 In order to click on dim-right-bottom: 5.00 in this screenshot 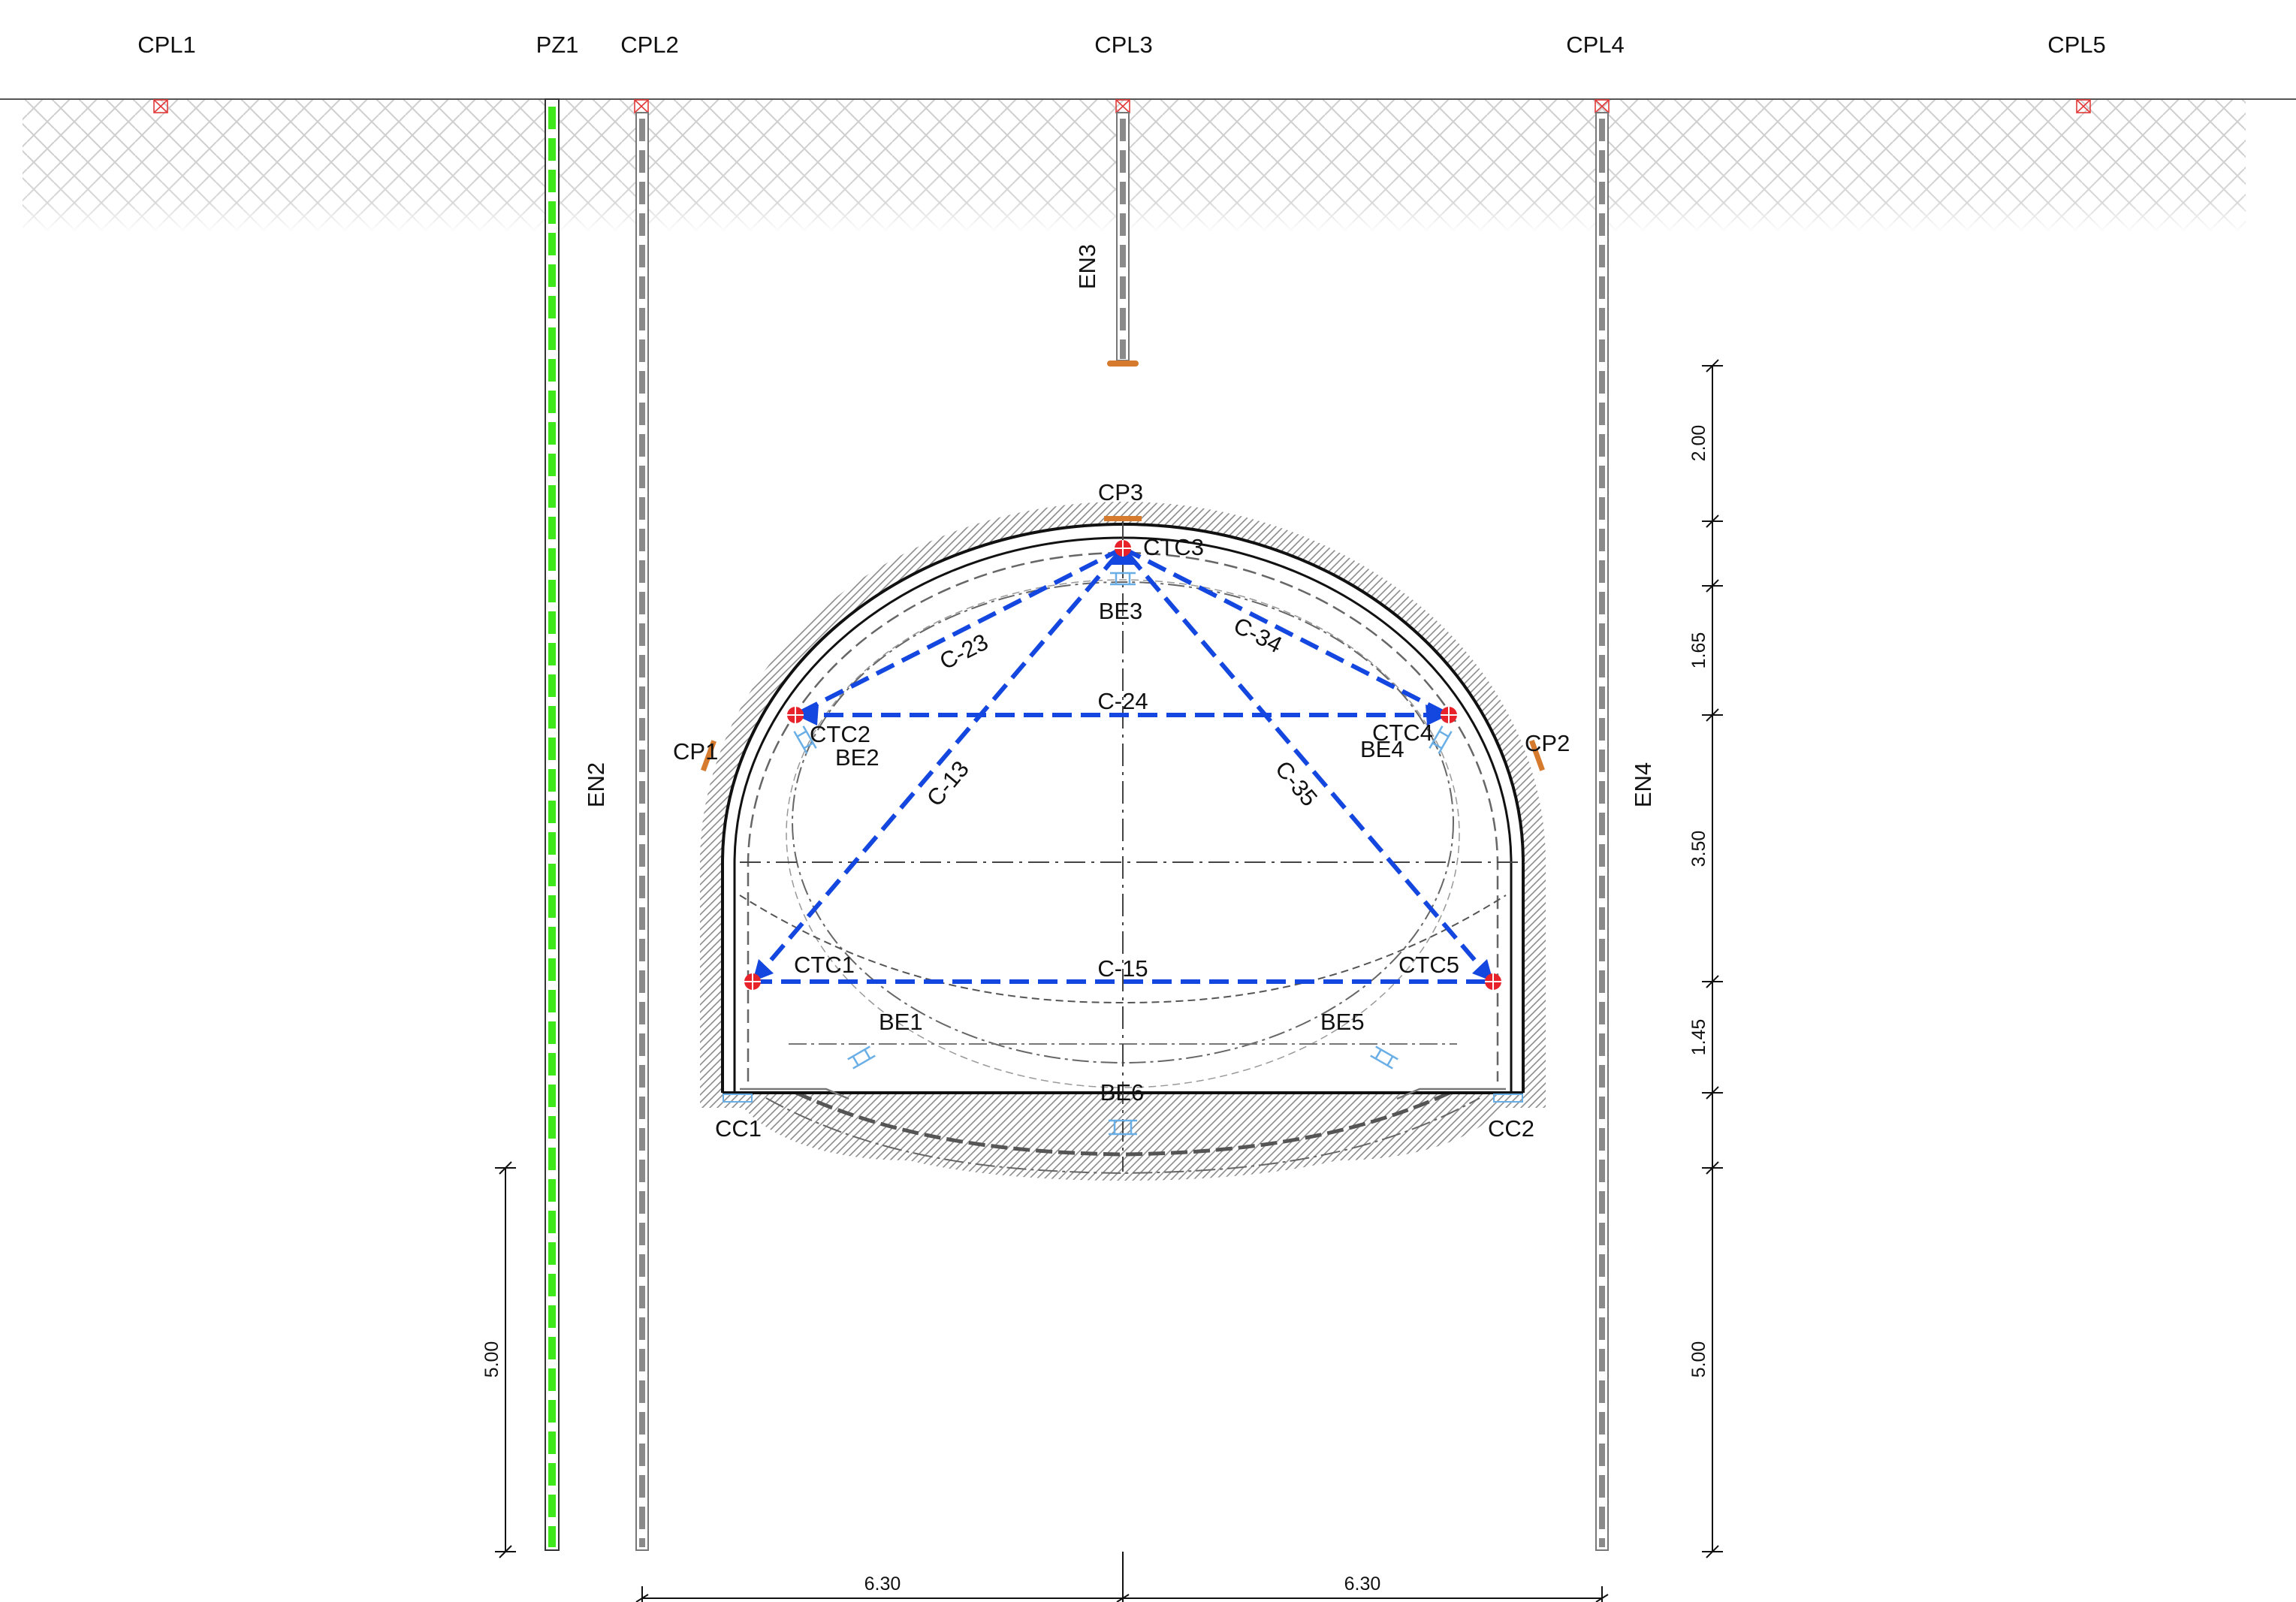, I will do `click(1698, 1359)`.